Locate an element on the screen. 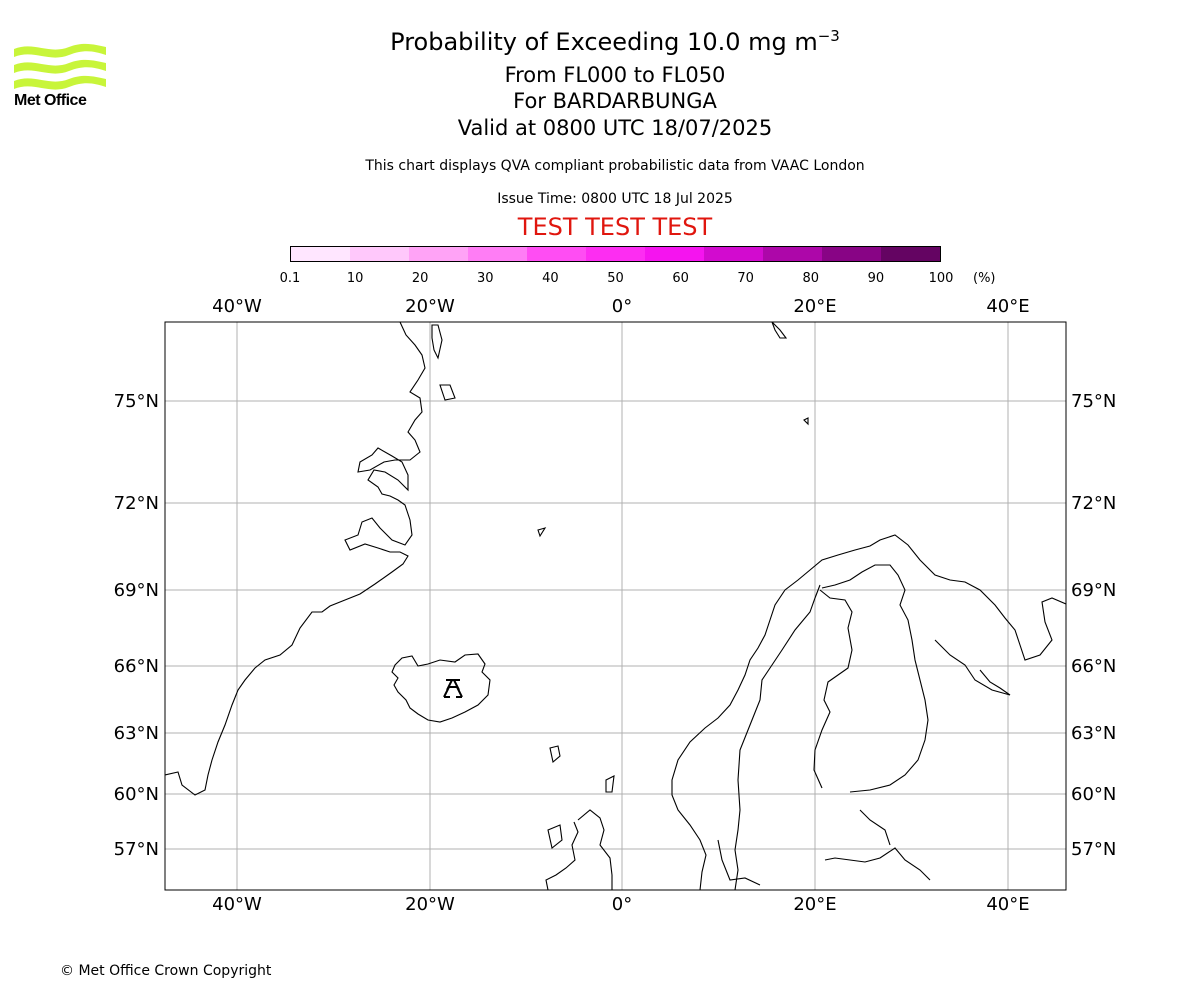 This screenshot has width=1200, height=1000. lat-label-left: 72°N is located at coordinates (136, 503).